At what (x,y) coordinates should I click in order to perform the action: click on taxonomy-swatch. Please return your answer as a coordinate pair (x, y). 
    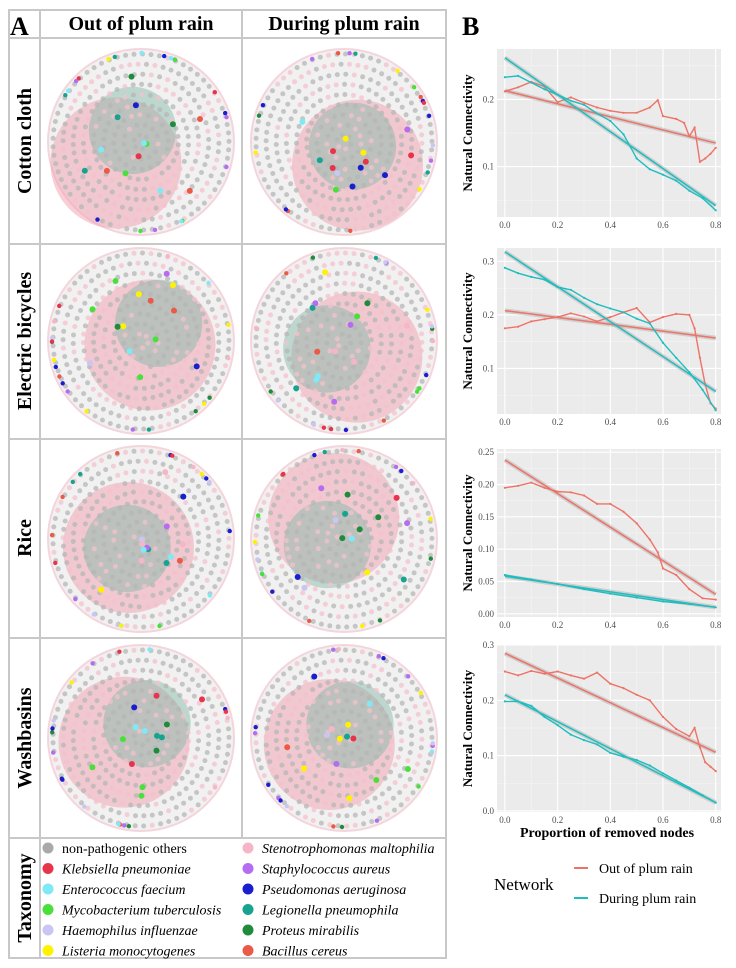
    Looking at the image, I should click on (248, 930).